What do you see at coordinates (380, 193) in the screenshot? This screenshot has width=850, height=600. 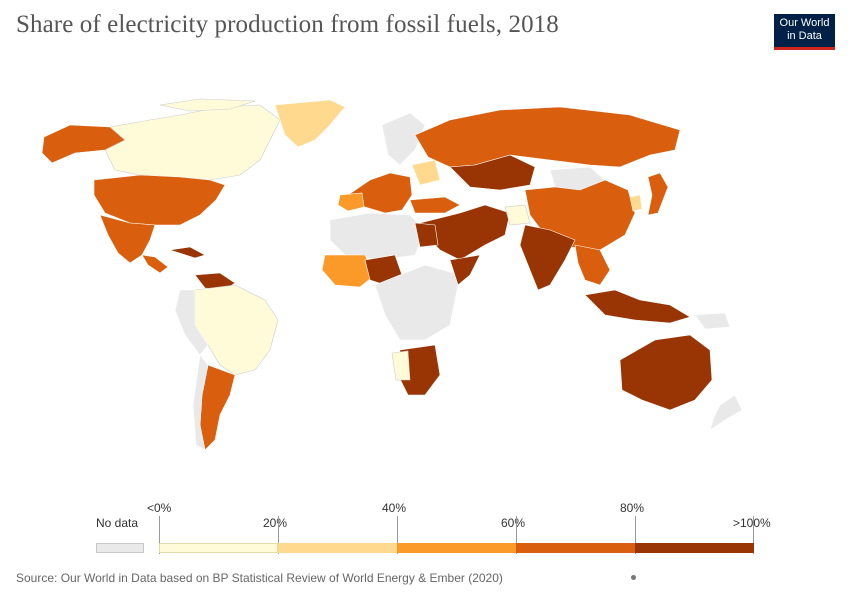 I see `region-europe-west` at bounding box center [380, 193].